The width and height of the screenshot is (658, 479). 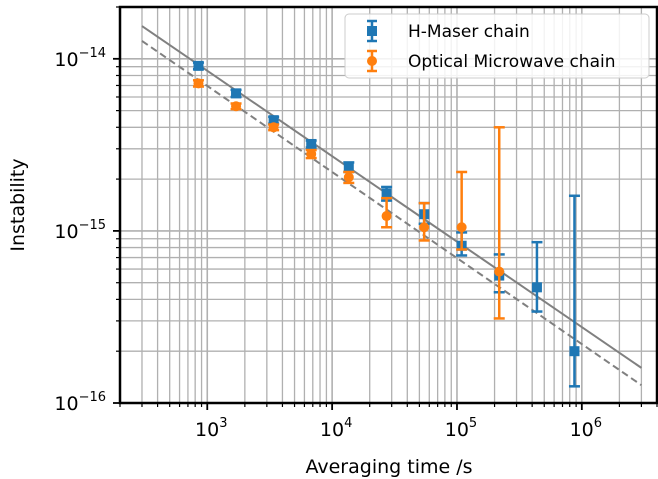 I want to click on legend-box, so click(x=497, y=46).